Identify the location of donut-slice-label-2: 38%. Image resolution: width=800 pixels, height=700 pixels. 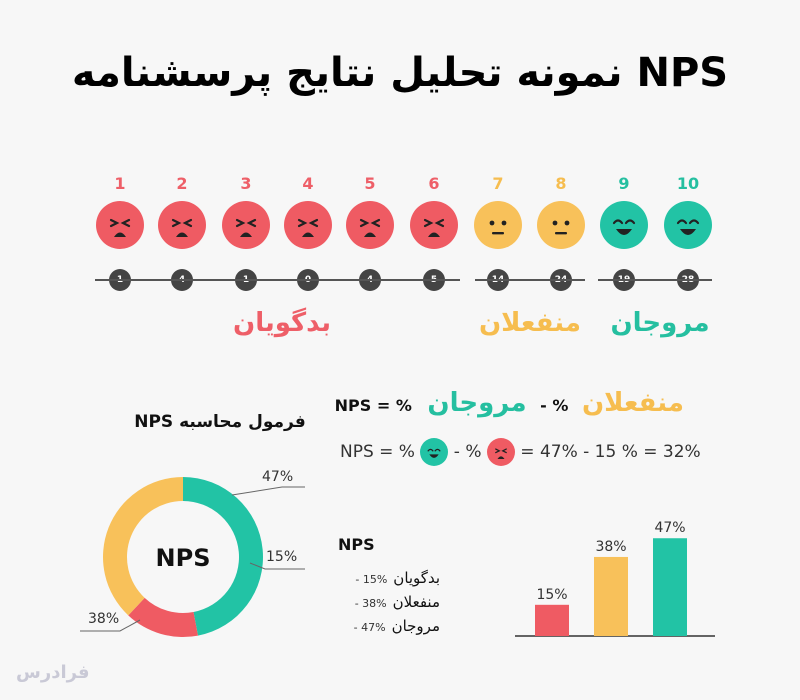
(103, 619).